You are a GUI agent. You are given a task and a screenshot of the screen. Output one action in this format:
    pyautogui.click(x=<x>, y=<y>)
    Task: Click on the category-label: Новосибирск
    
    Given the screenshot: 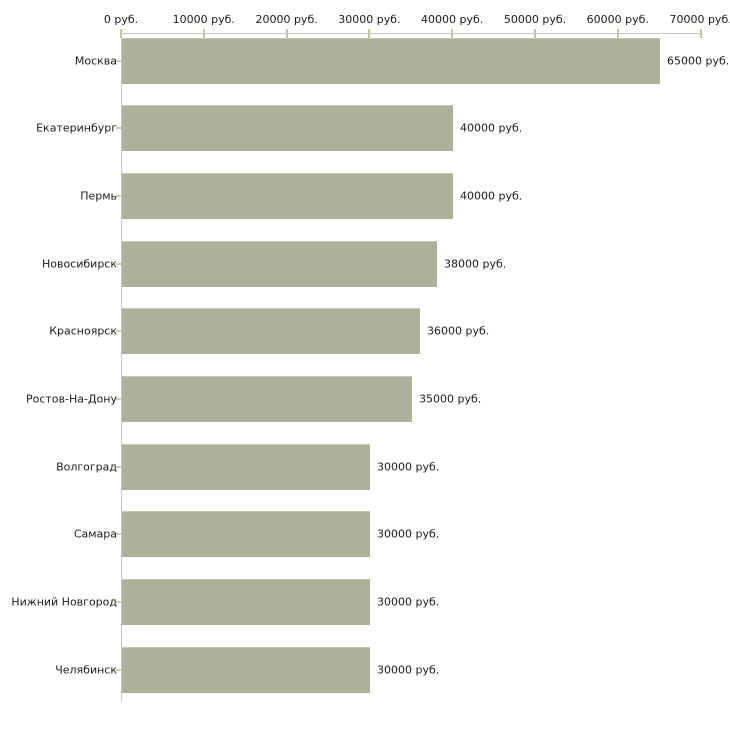 What is the action you would take?
    pyautogui.click(x=79, y=264)
    